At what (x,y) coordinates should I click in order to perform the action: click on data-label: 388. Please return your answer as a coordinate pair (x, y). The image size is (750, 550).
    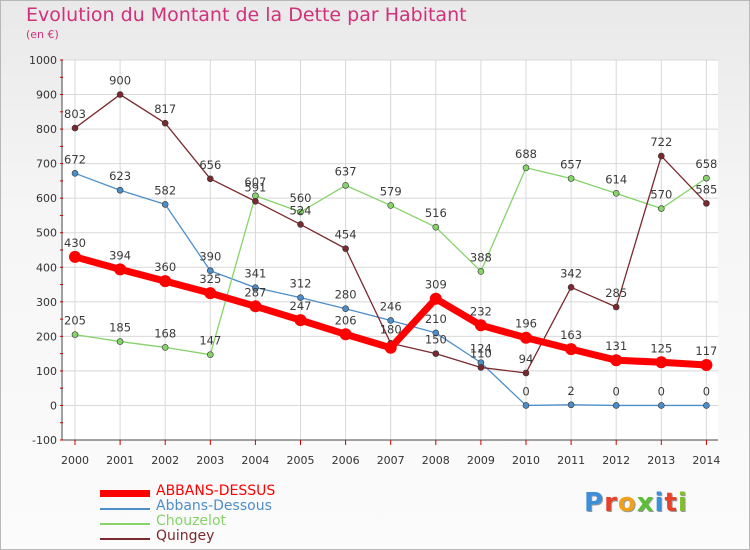
    Looking at the image, I should click on (481, 257).